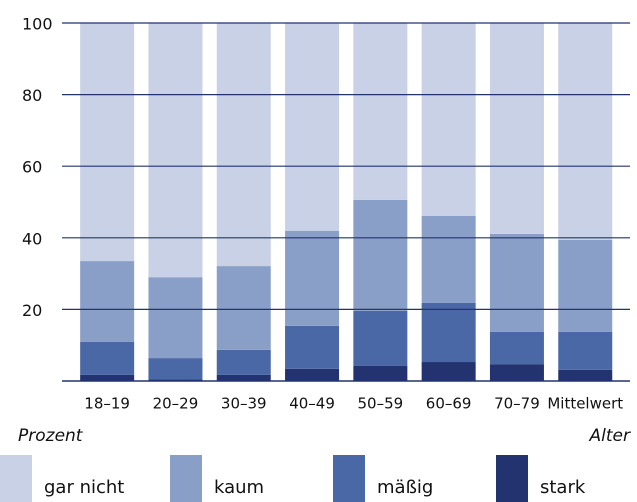 Image resolution: width=637 pixels, height=502 pixels. Describe the element at coordinates (37, 24) in the screenshot. I see `y-tick-label: 100` at that location.